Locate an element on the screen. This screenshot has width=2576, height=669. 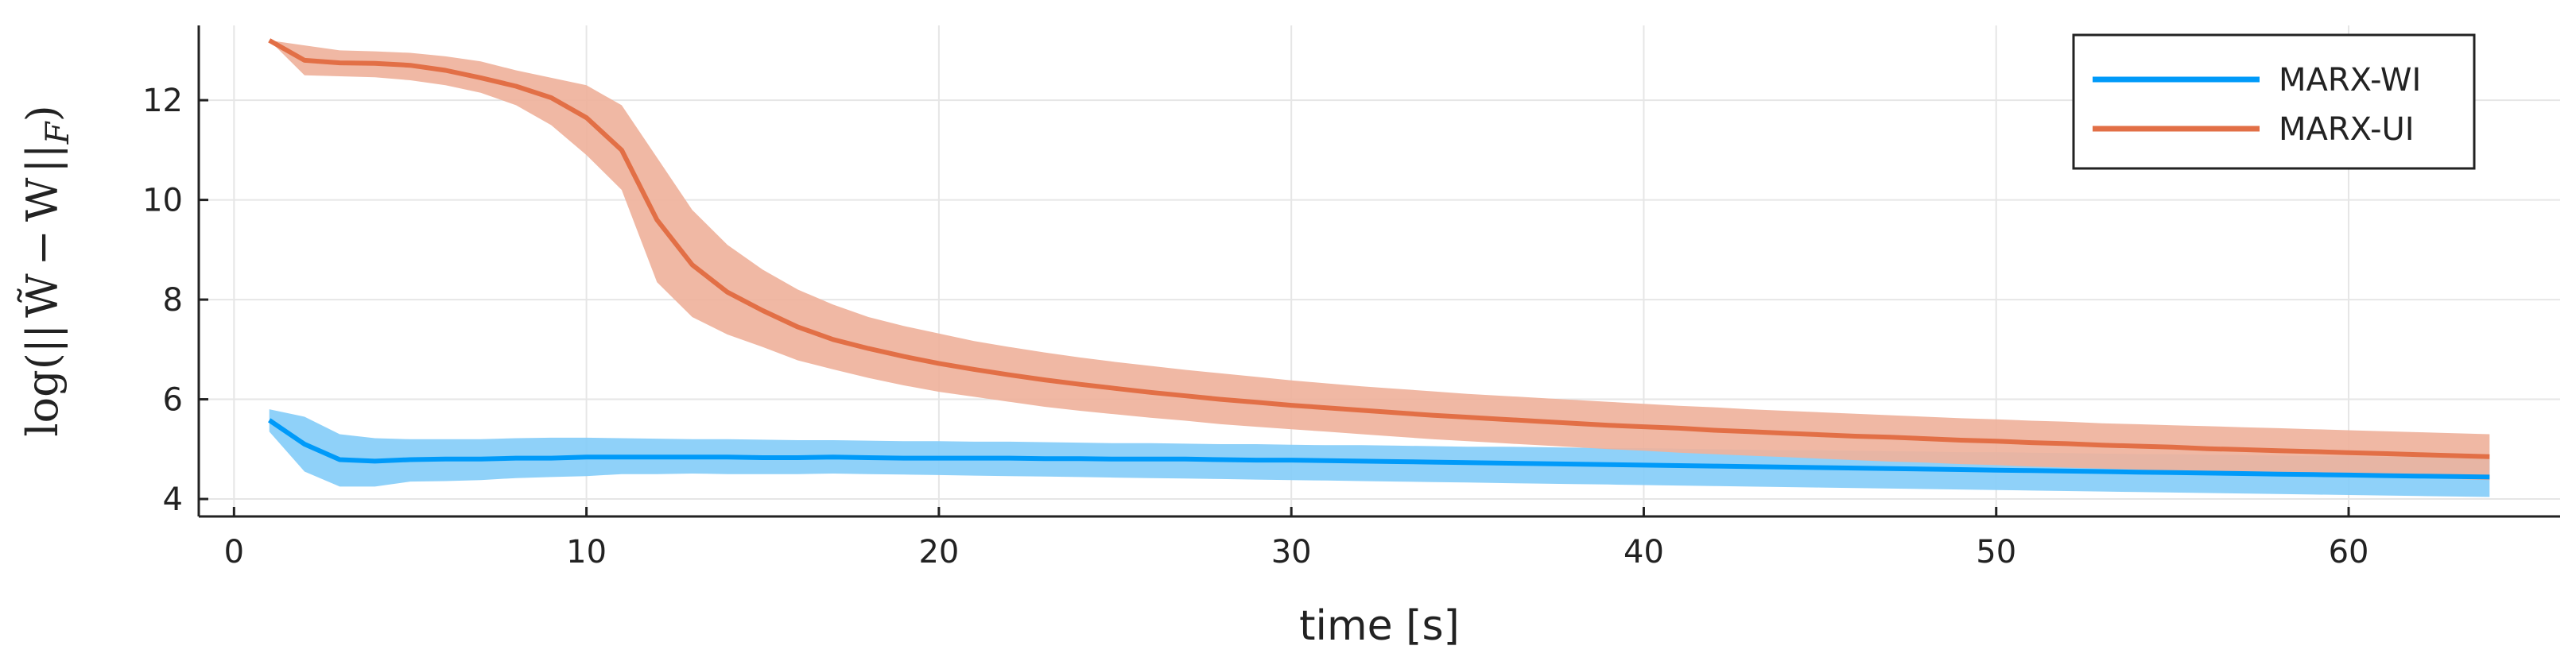
line-marx-wi is located at coordinates (1379, 449).